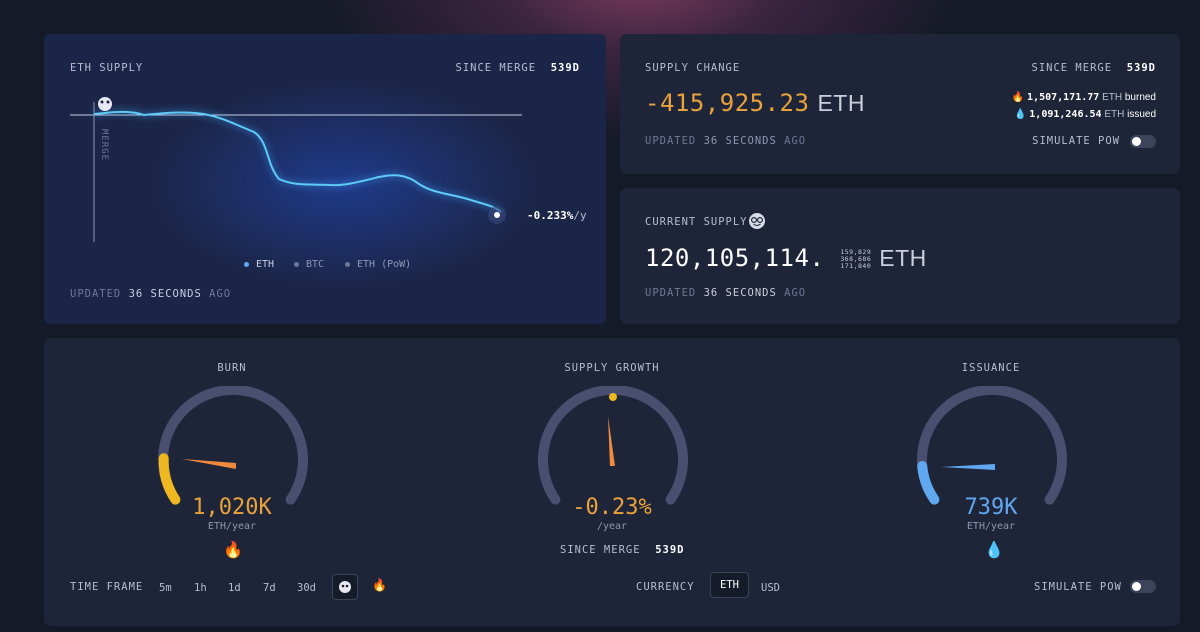  What do you see at coordinates (1076, 141) in the screenshot?
I see `simulate-pow-label: SIMULATE PoW` at bounding box center [1076, 141].